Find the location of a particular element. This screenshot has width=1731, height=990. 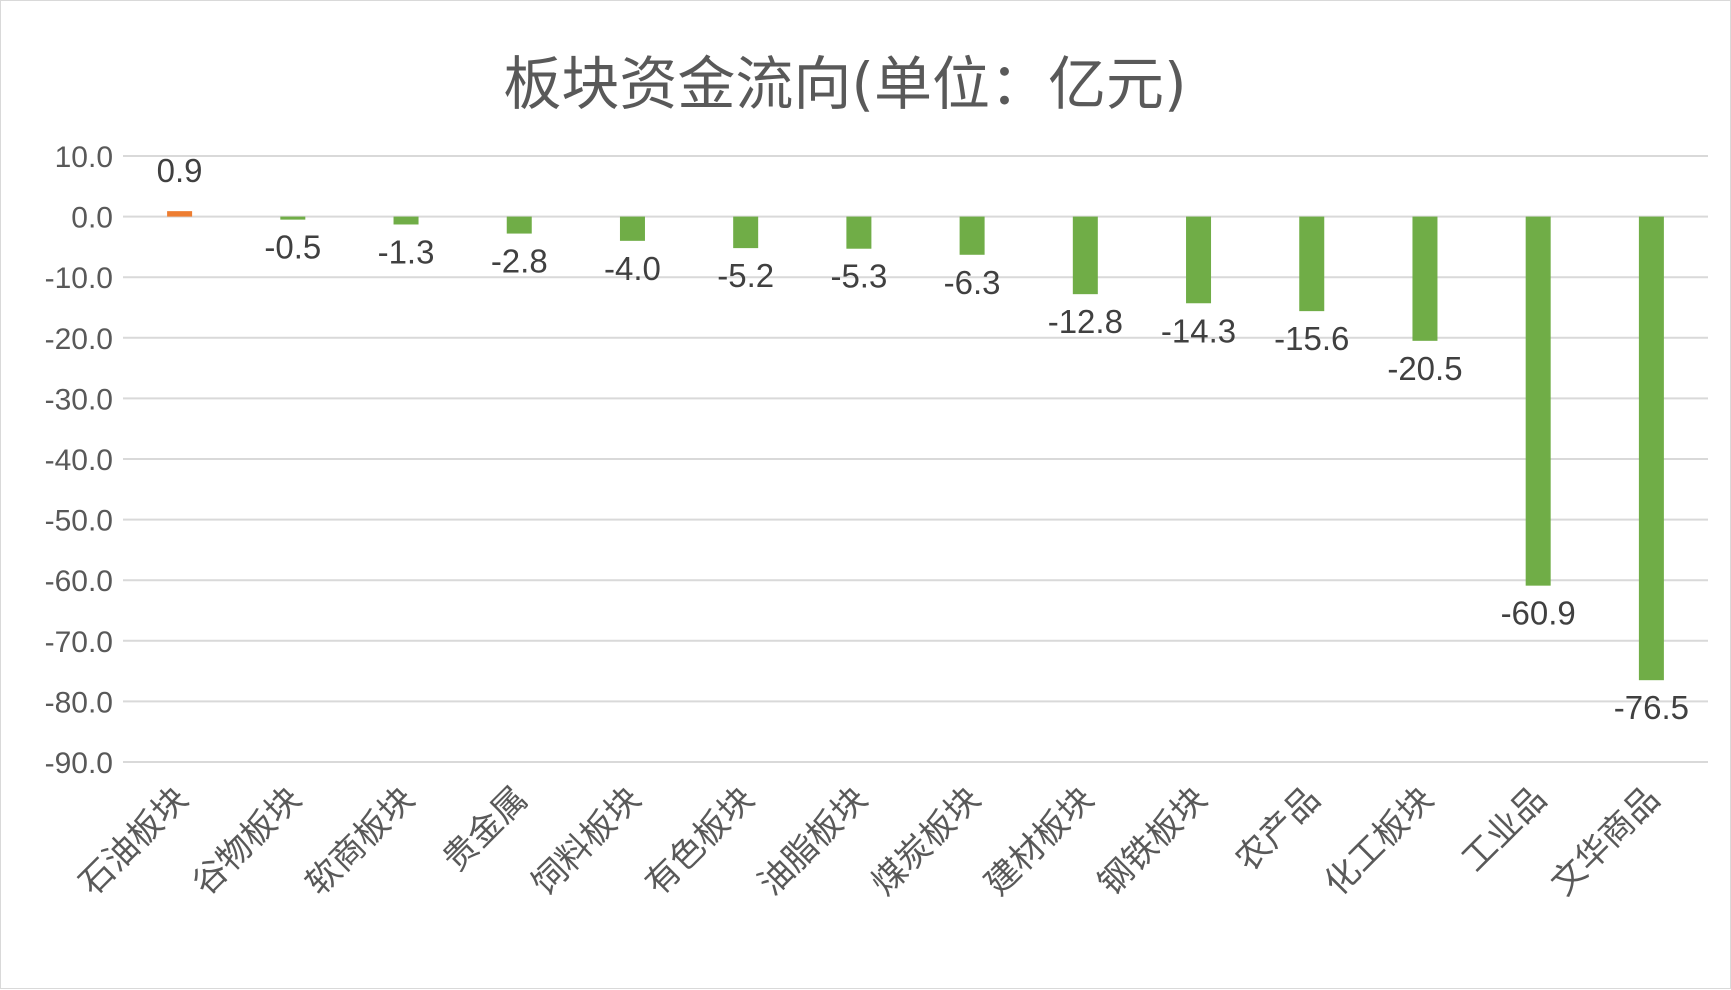

y-tick-label: -20.0 is located at coordinates (79, 339).